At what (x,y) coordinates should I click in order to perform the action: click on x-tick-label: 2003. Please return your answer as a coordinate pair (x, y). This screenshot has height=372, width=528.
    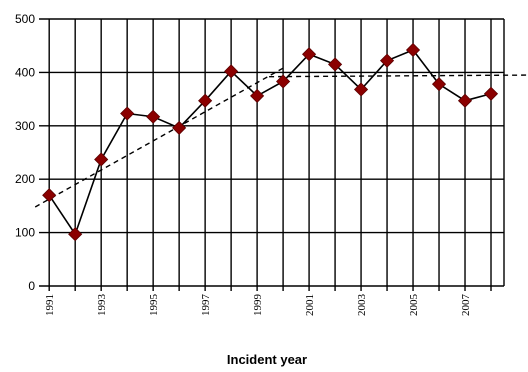
    Looking at the image, I should click on (362, 305).